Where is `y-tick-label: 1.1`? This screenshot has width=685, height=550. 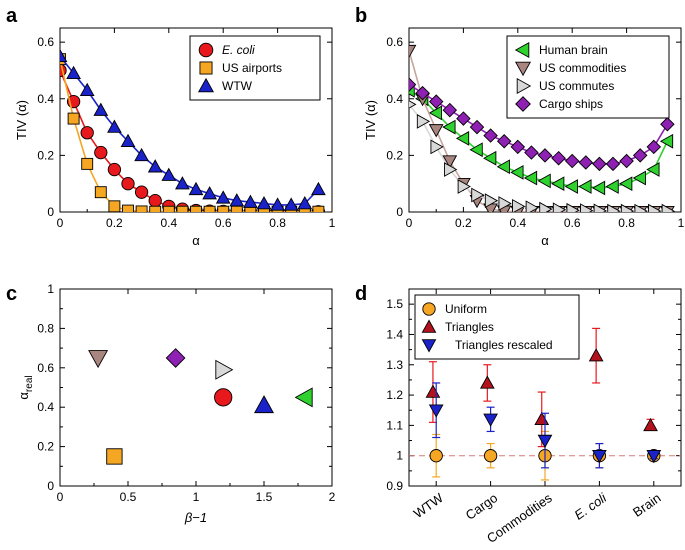 y-tick-label: 1.1 is located at coordinates (394, 425).